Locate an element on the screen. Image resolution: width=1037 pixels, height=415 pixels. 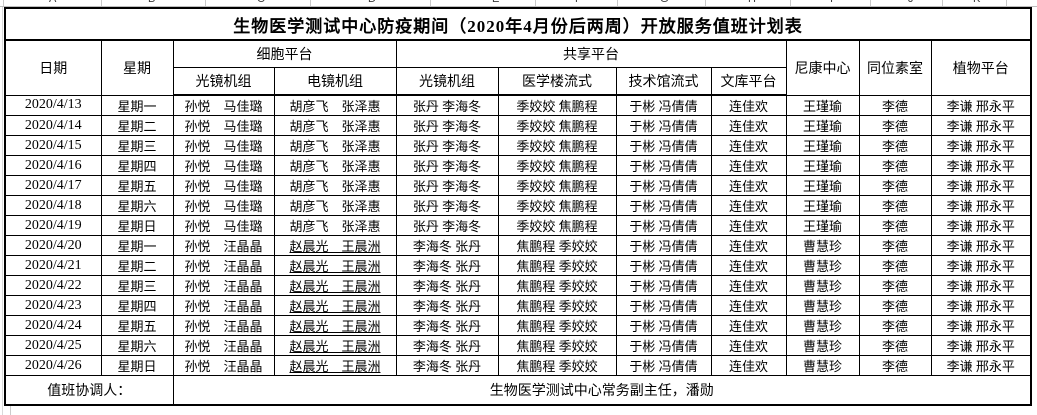
column-letter-H: H is located at coordinates (752, 2).